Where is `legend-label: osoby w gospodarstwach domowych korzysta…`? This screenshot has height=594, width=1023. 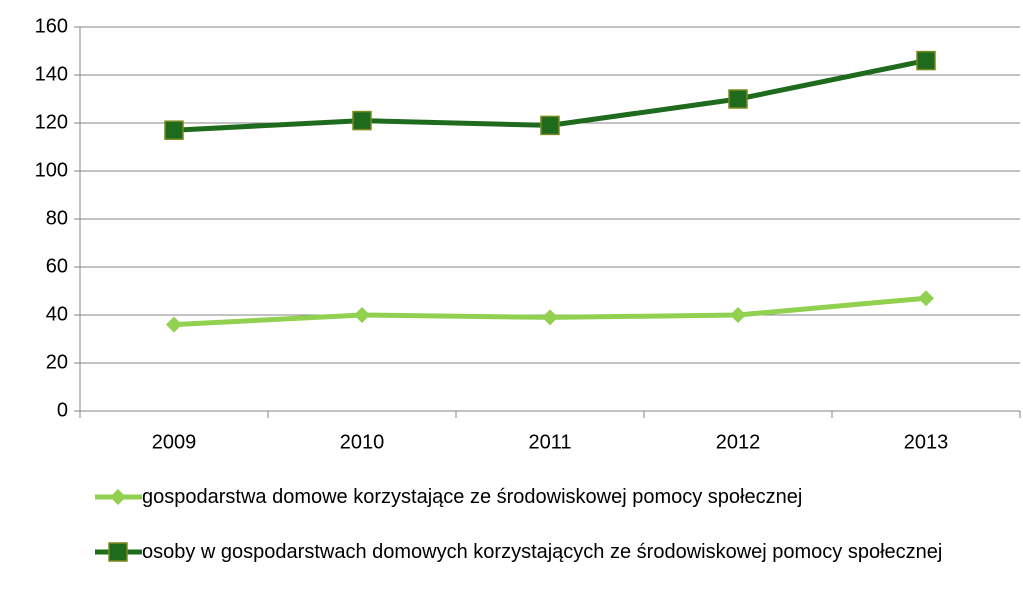
legend-label: osoby w gospodarstwach domowych korzysta… is located at coordinates (542, 552).